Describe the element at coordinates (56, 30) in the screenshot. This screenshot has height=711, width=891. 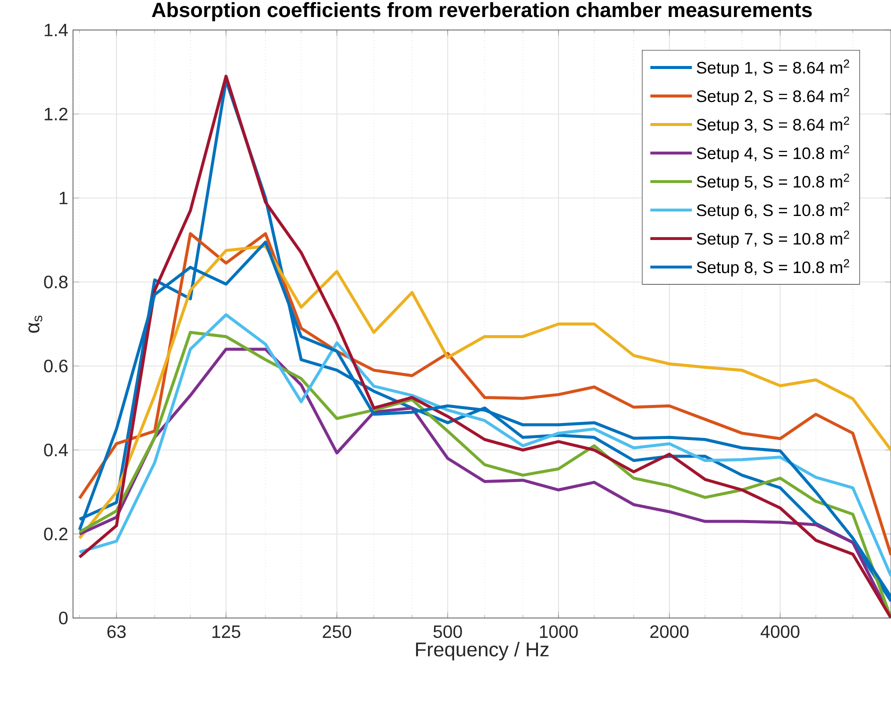
I see `y-tick-label: 1.4` at that location.